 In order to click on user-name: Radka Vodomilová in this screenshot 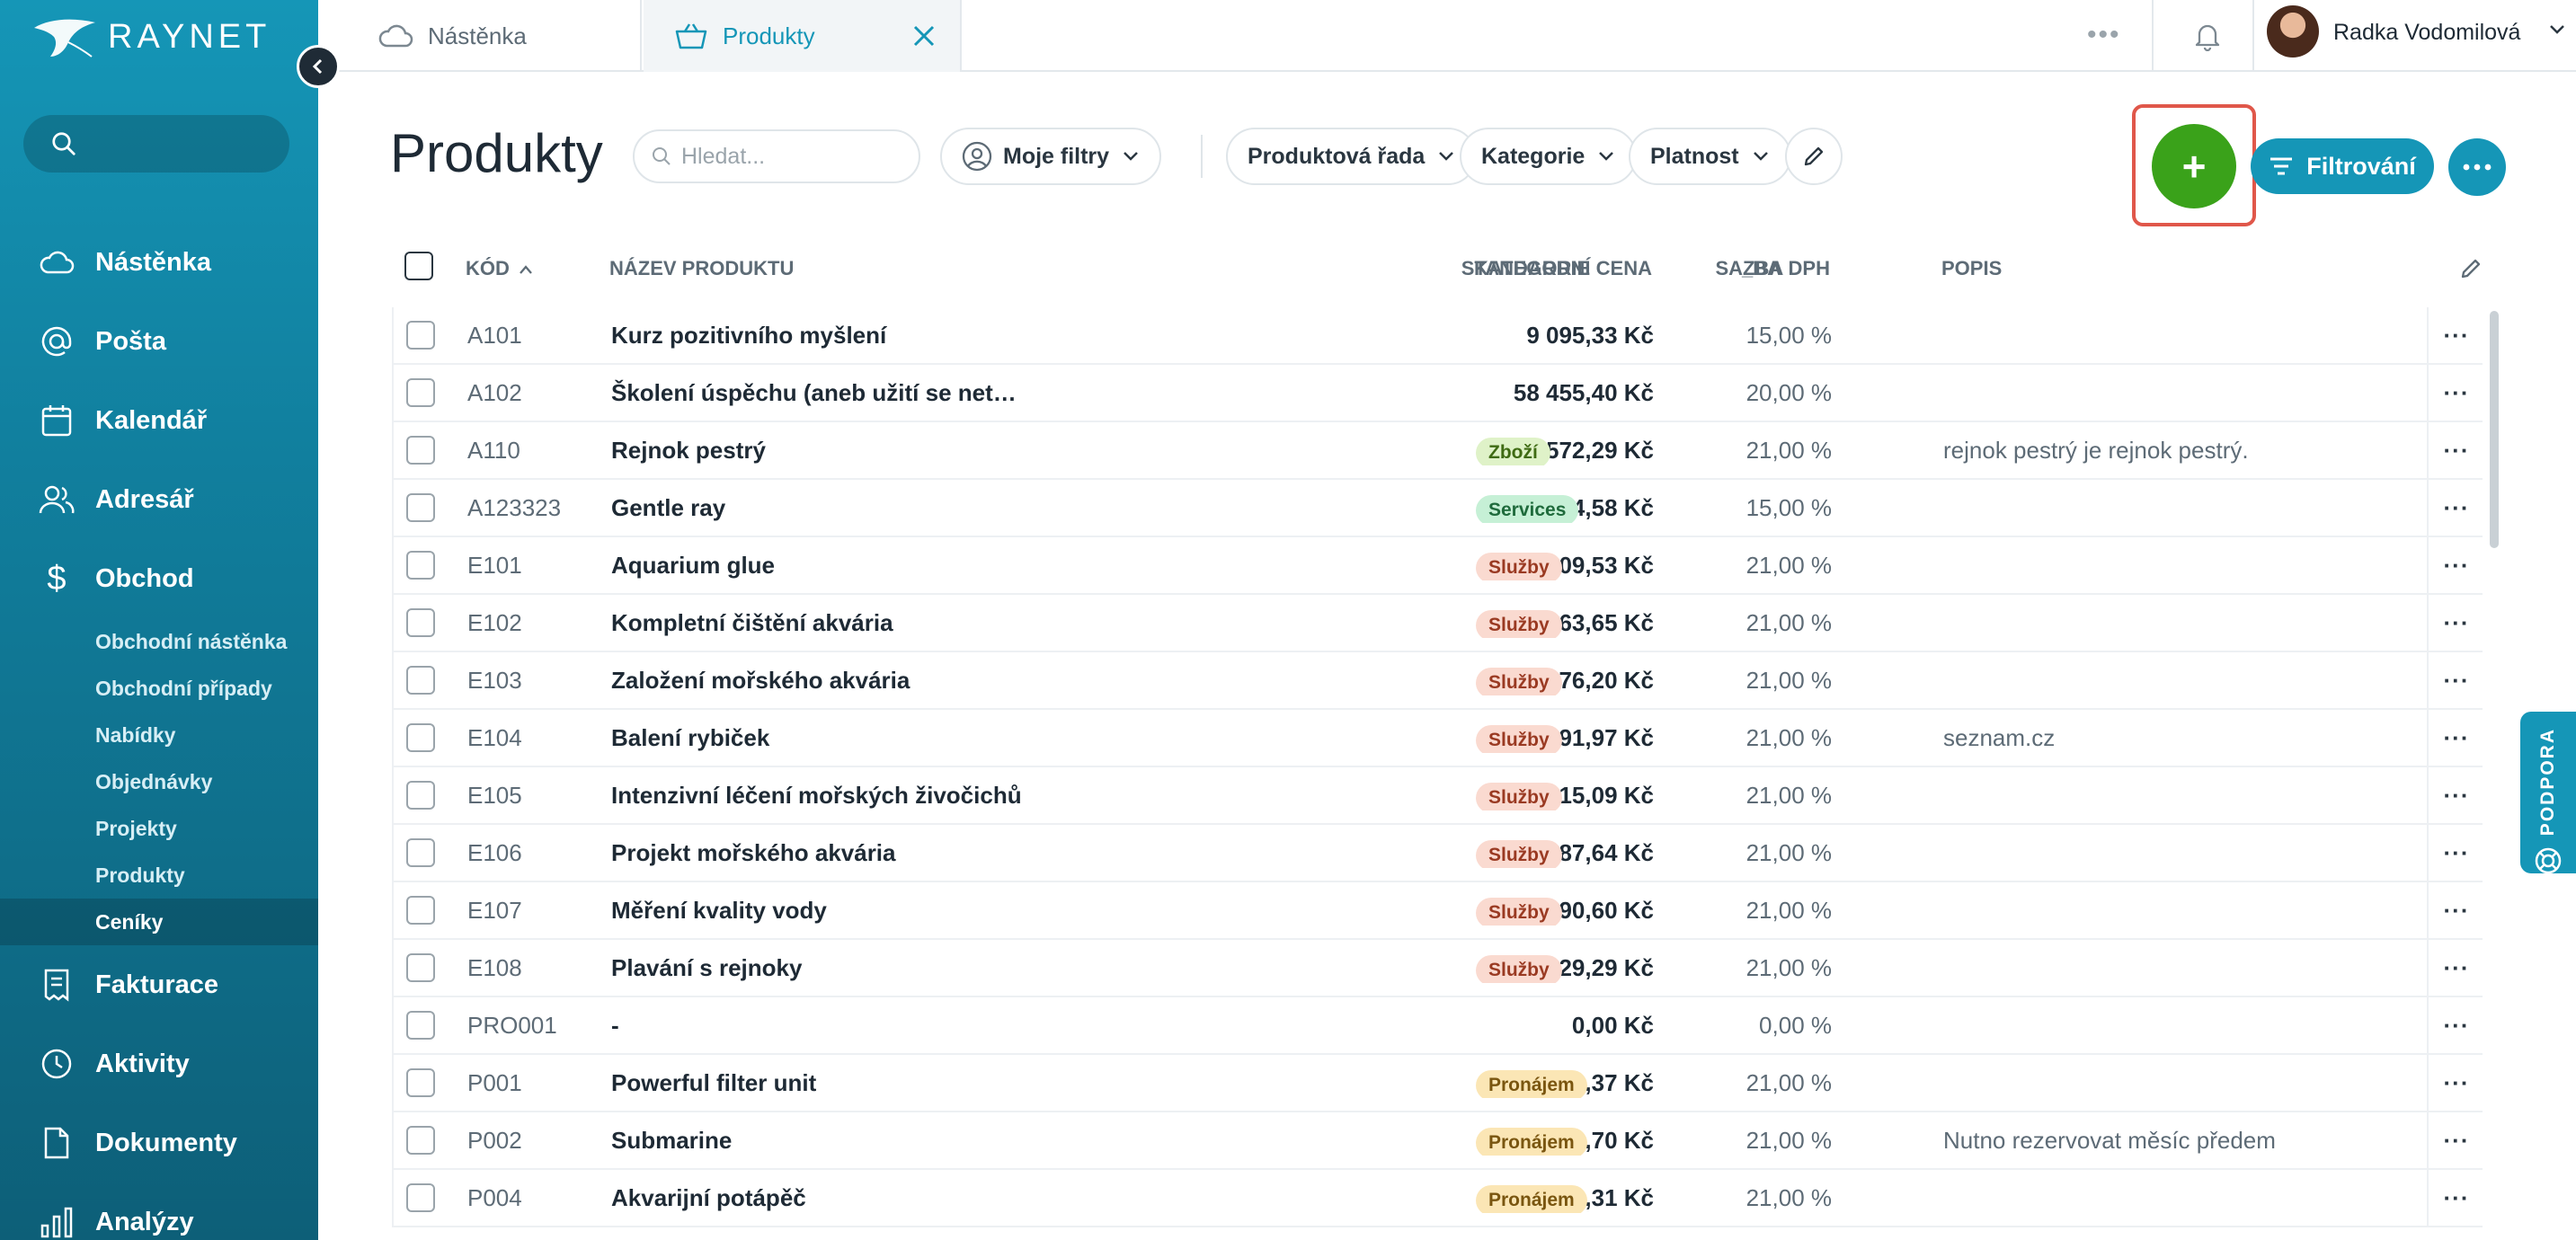, I will do `click(2427, 32)`.